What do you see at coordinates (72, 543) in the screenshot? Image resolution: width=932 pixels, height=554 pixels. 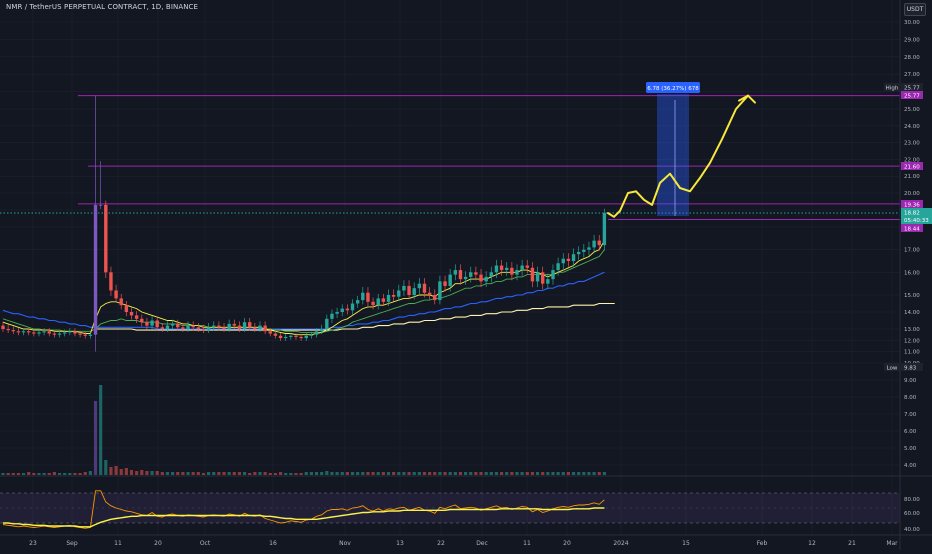 I see `time-label: Sep` at bounding box center [72, 543].